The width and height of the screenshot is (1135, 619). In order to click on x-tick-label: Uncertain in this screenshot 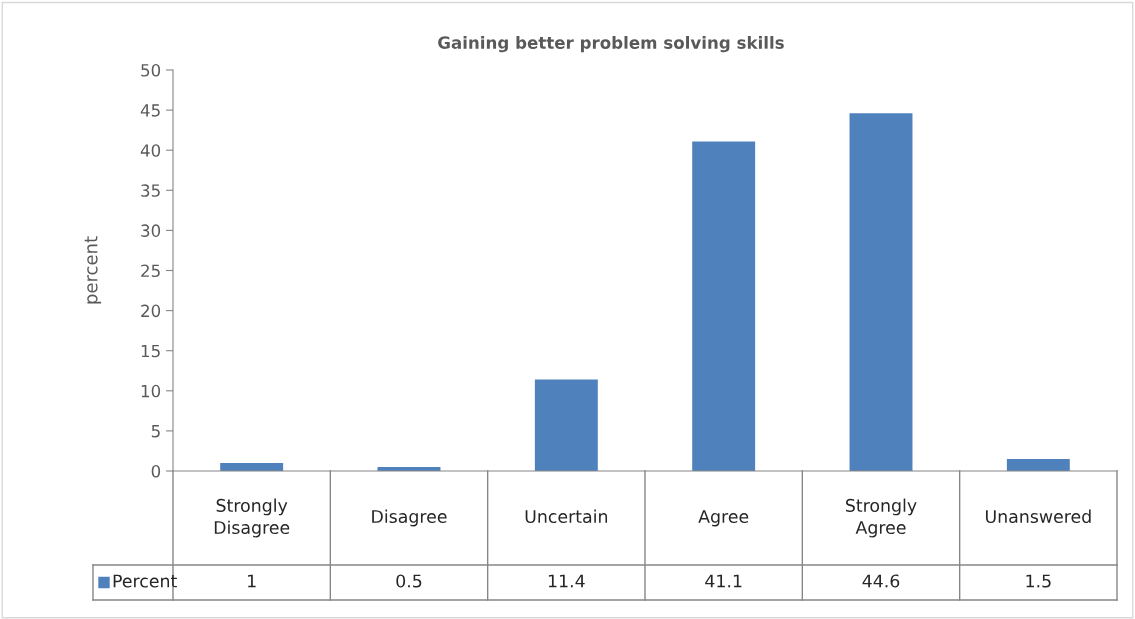, I will do `click(566, 516)`.